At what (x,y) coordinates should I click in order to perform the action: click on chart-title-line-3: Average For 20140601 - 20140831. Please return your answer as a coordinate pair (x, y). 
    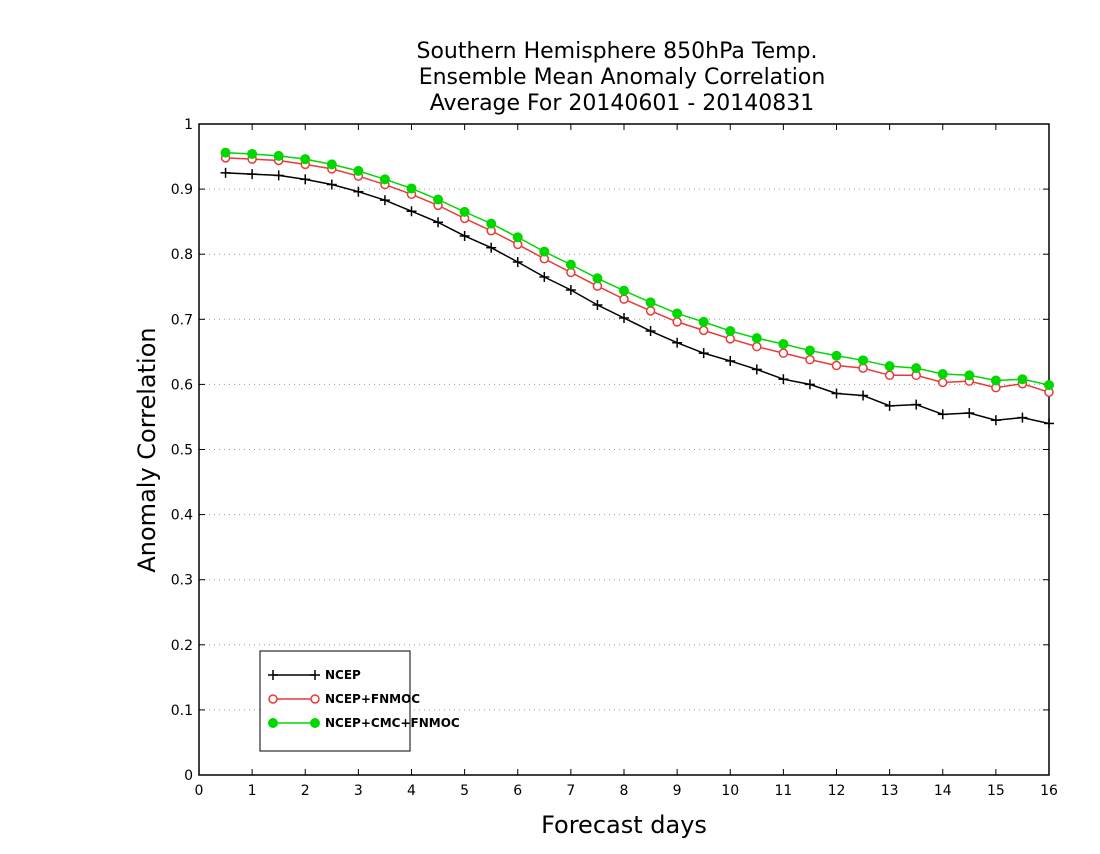
    Looking at the image, I should click on (622, 103).